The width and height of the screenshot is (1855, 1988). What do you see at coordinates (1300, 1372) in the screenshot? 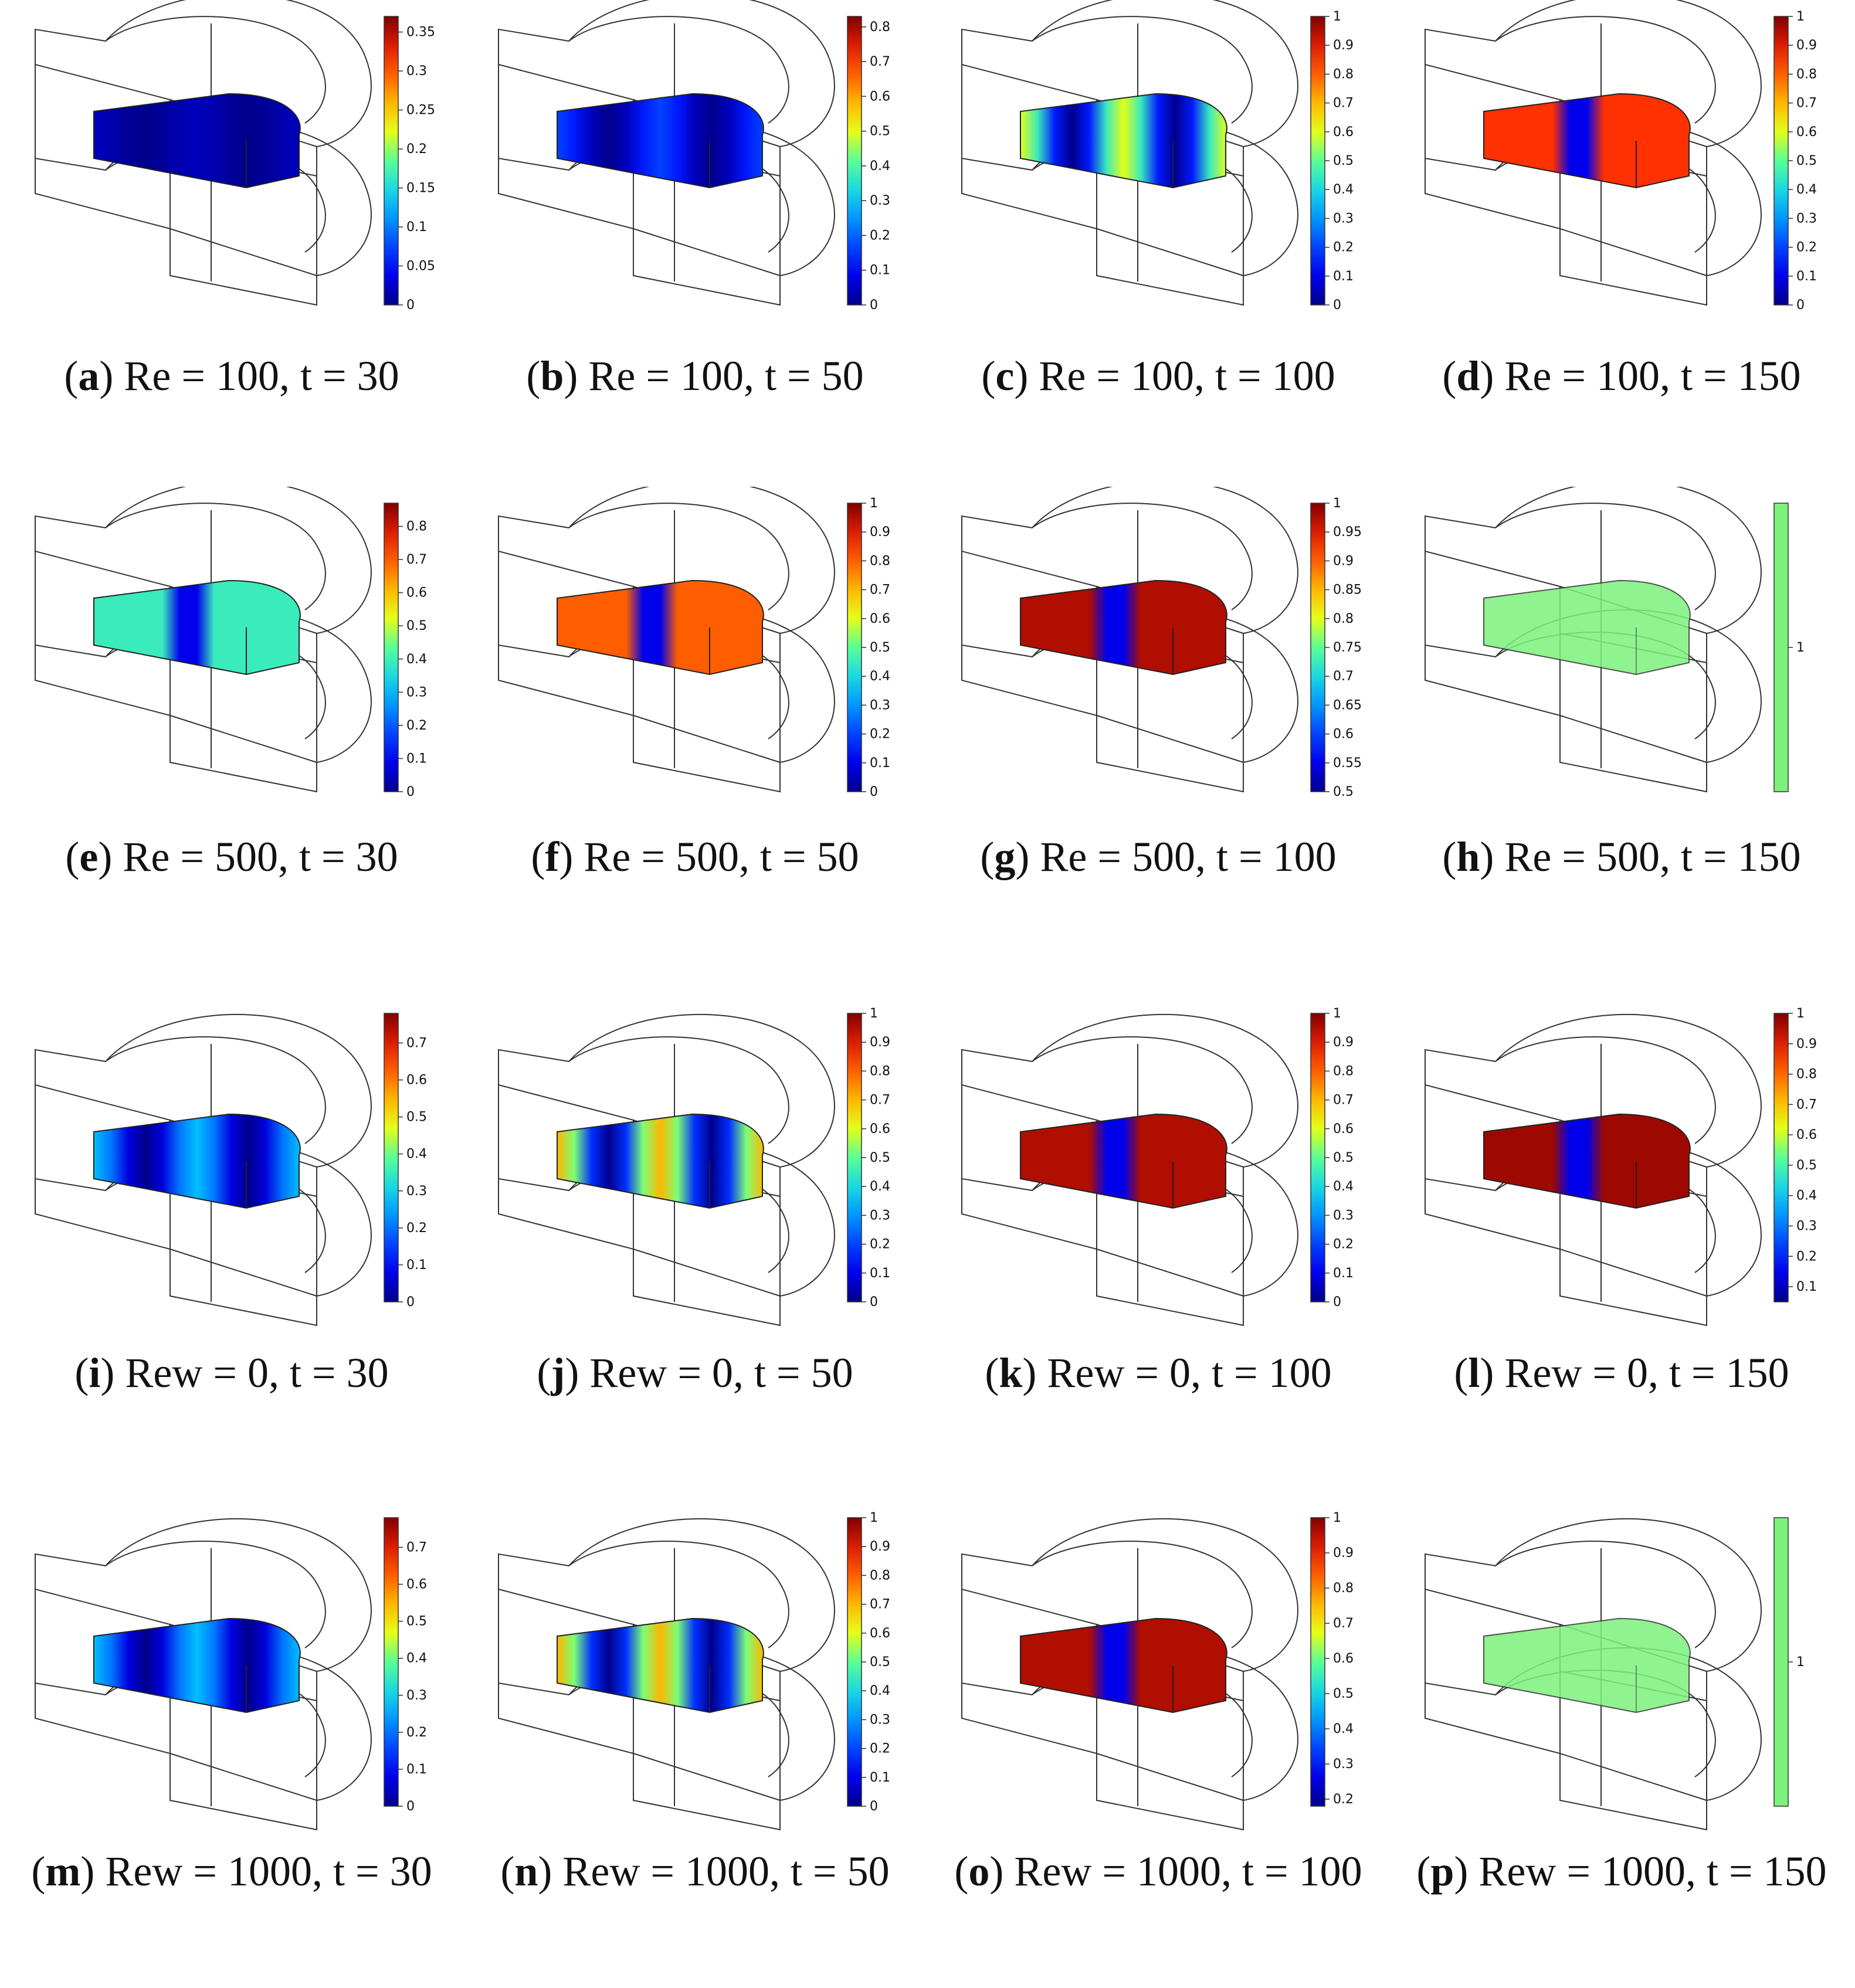
I see `time-value: 100` at bounding box center [1300, 1372].